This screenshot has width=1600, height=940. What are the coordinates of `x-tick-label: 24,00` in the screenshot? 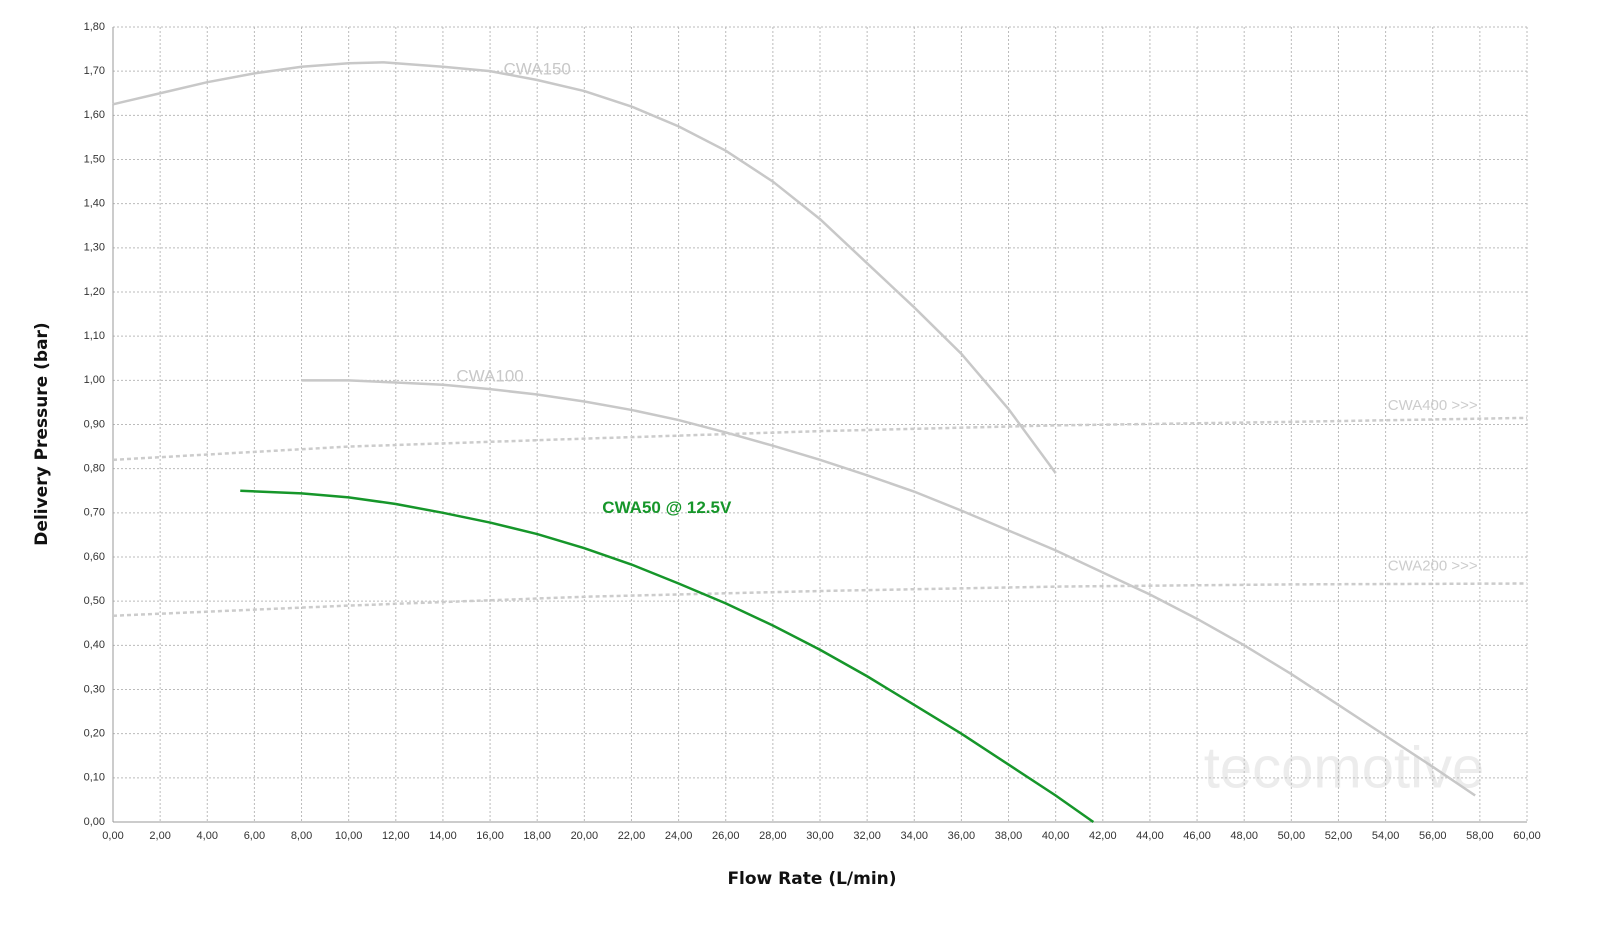 It's located at (679, 836).